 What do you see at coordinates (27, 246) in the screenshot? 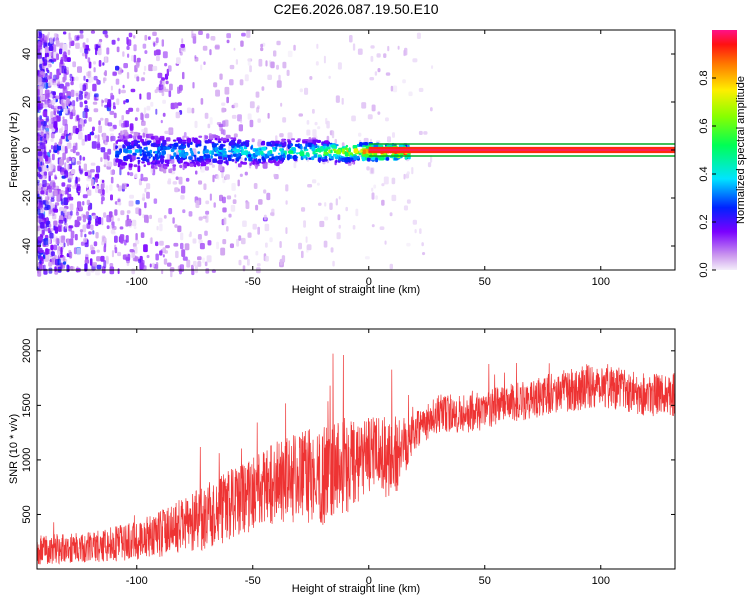
I see `y-tick-label: -40` at bounding box center [27, 246].